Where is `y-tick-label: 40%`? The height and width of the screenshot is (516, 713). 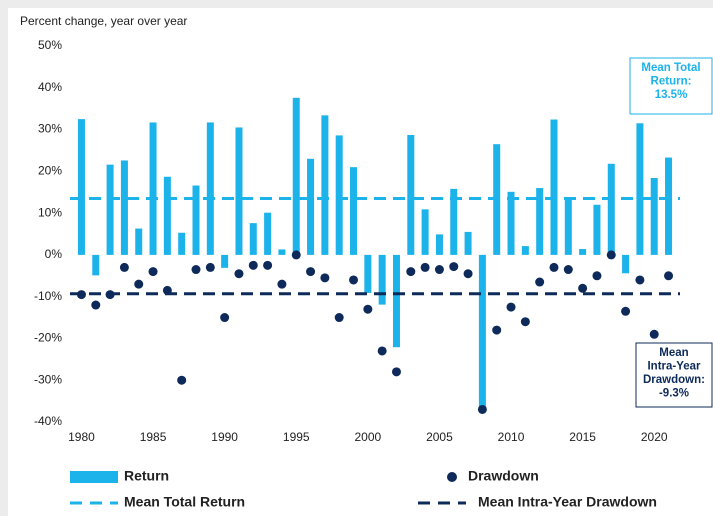
y-tick-label: 40% is located at coordinates (50, 87).